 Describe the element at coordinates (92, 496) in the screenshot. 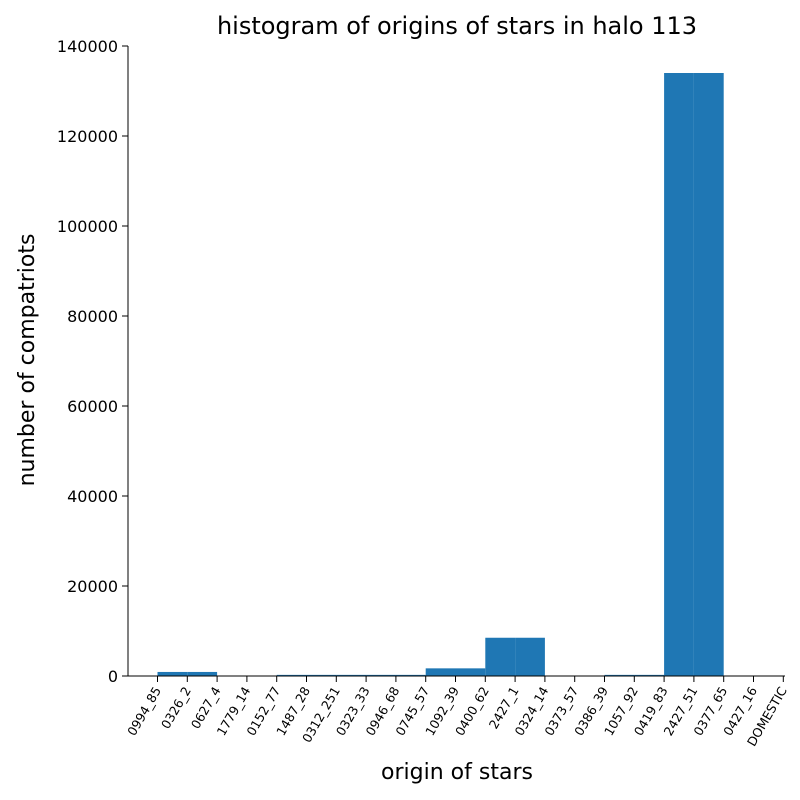

I see `y-tick-label: 40000` at that location.